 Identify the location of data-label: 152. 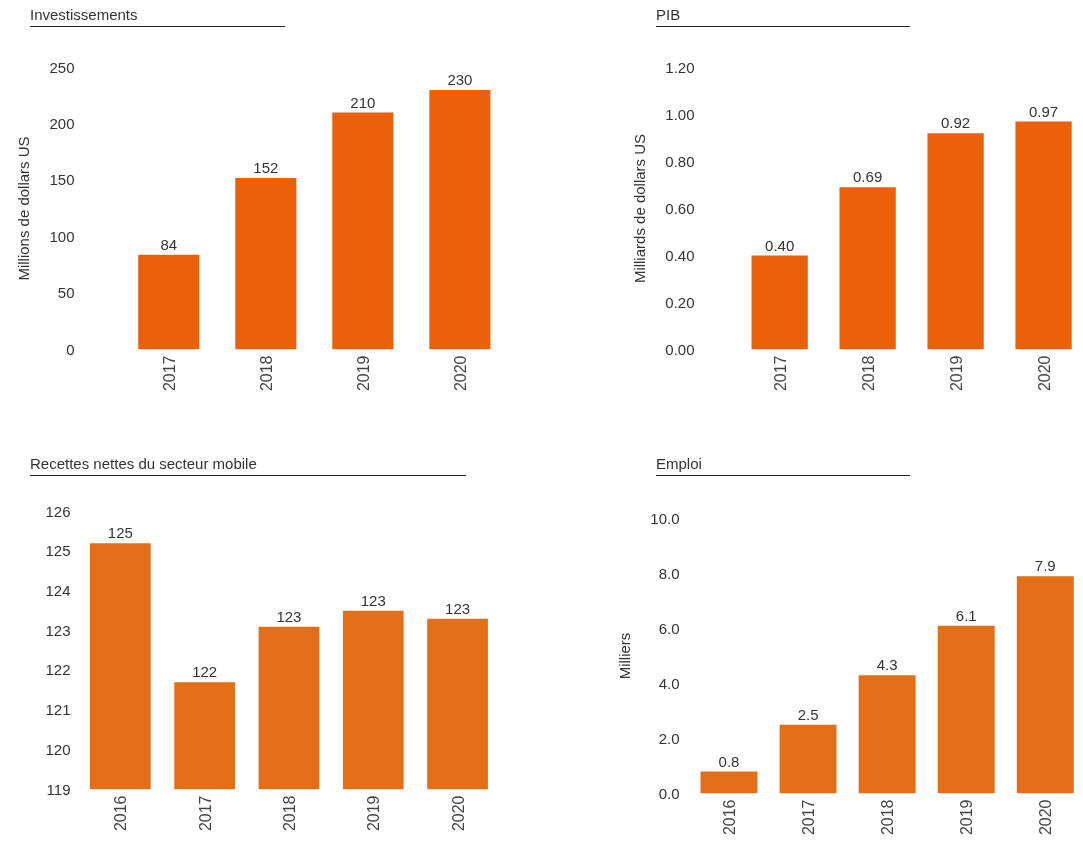
(266, 168).